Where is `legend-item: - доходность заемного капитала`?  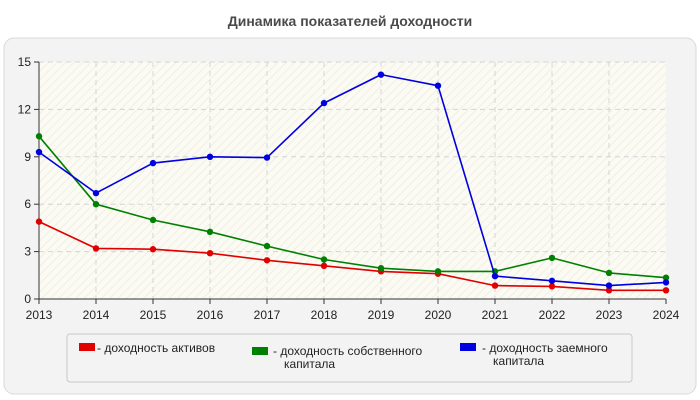 legend-item: - доходность заемного капитала is located at coordinates (534, 354).